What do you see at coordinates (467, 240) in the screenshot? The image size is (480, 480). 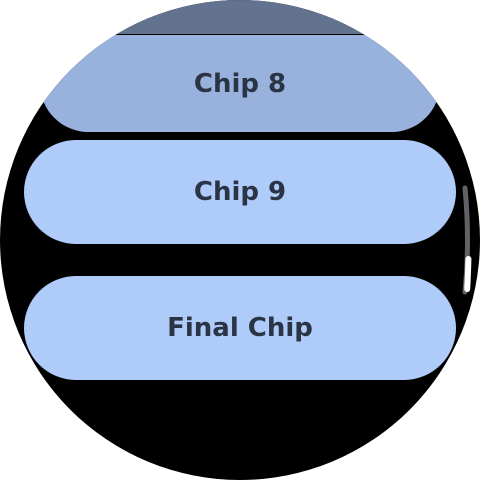 I see `scroll-indicator` at bounding box center [467, 240].